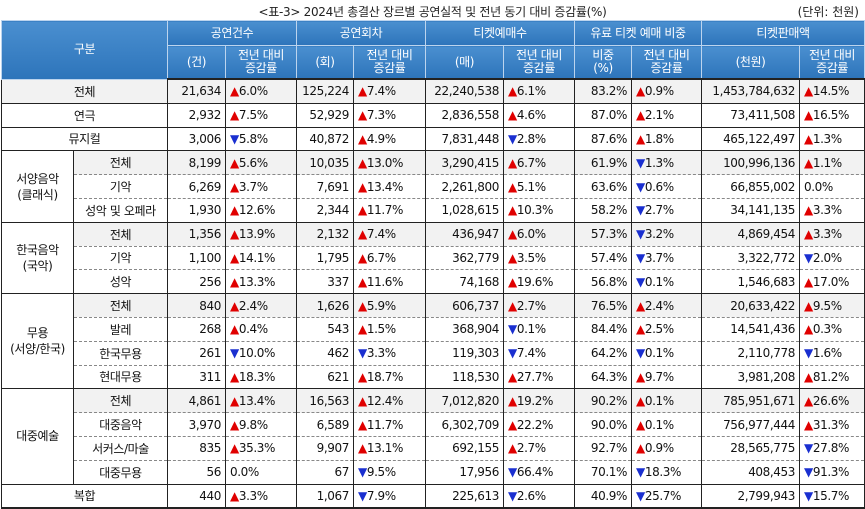  I want to click on change-rate-cell: ▲9.7%, so click(667, 377).